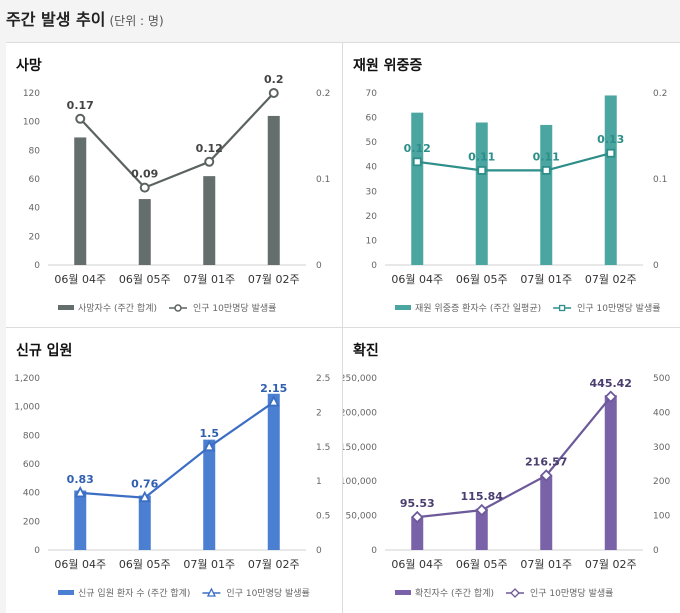 This screenshot has width=680, height=613. I want to click on y2-tick-label: 300, so click(661, 448).